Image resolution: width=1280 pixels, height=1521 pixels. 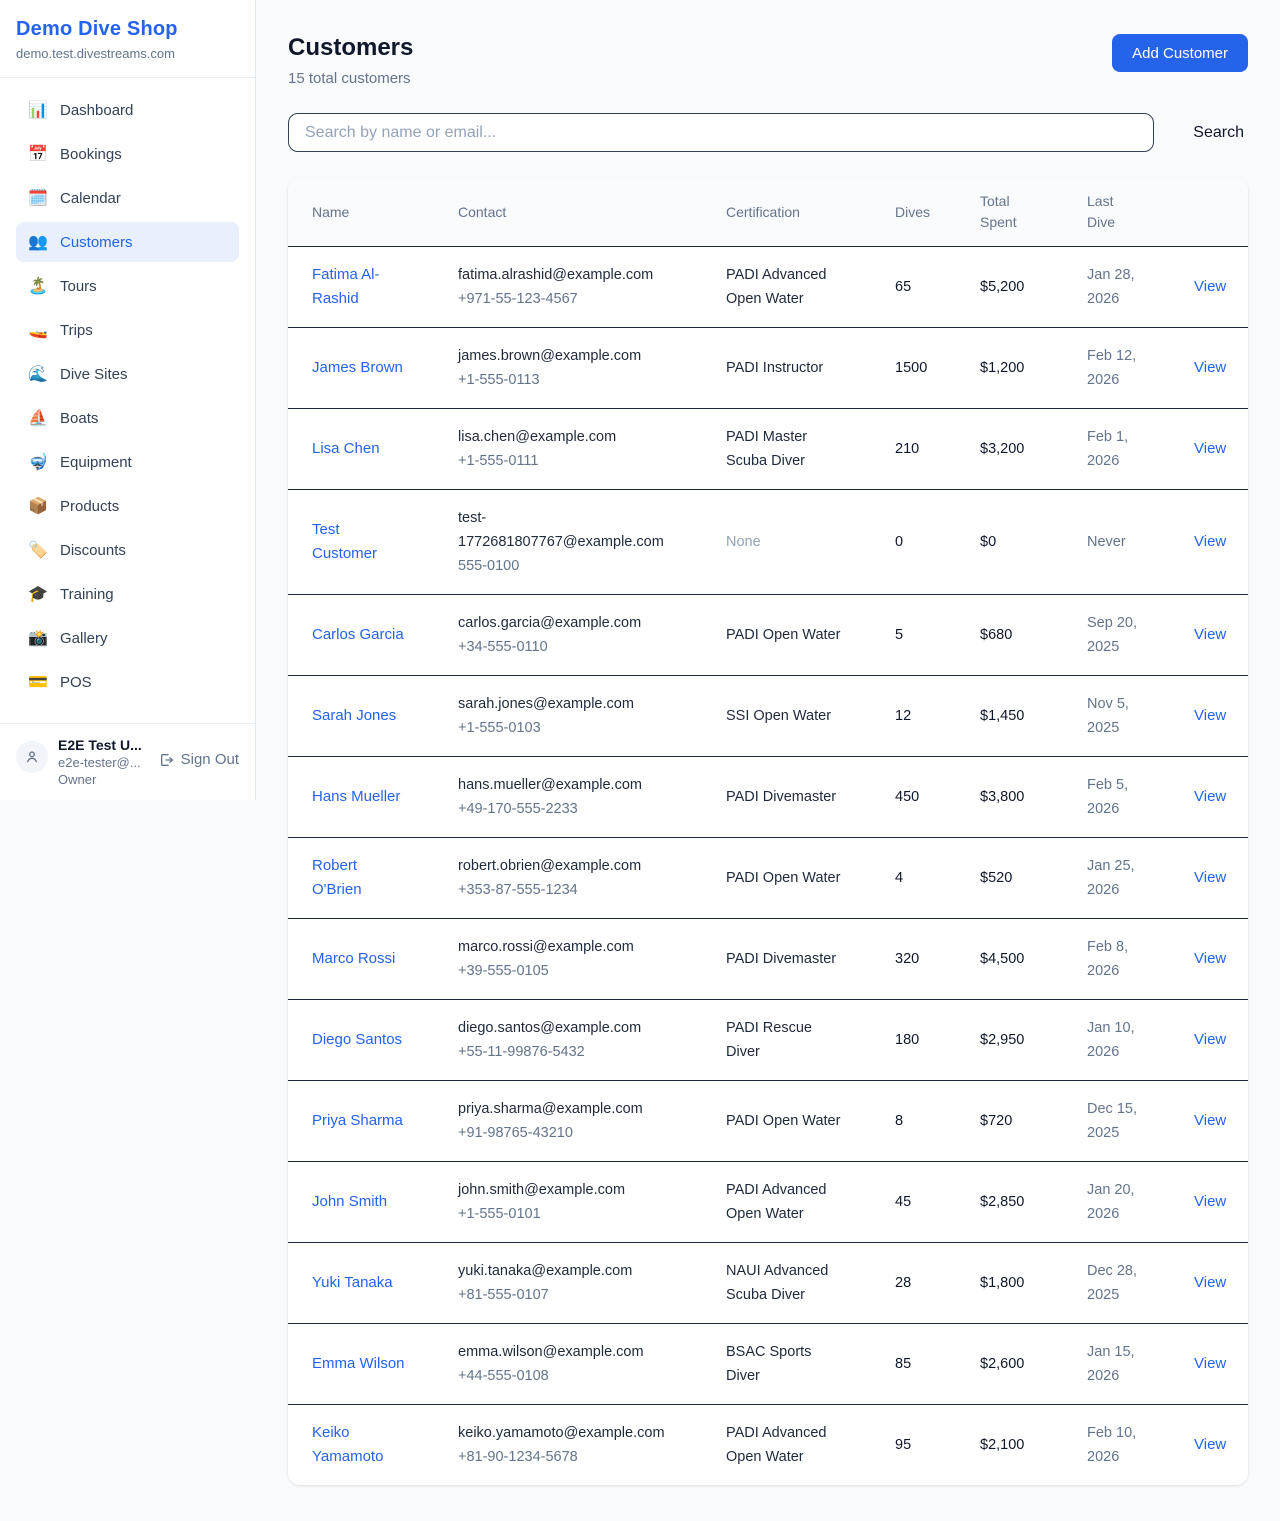 What do you see at coordinates (1111, 1364) in the screenshot?
I see `customer-last-dive: Jan 15, 2026` at bounding box center [1111, 1364].